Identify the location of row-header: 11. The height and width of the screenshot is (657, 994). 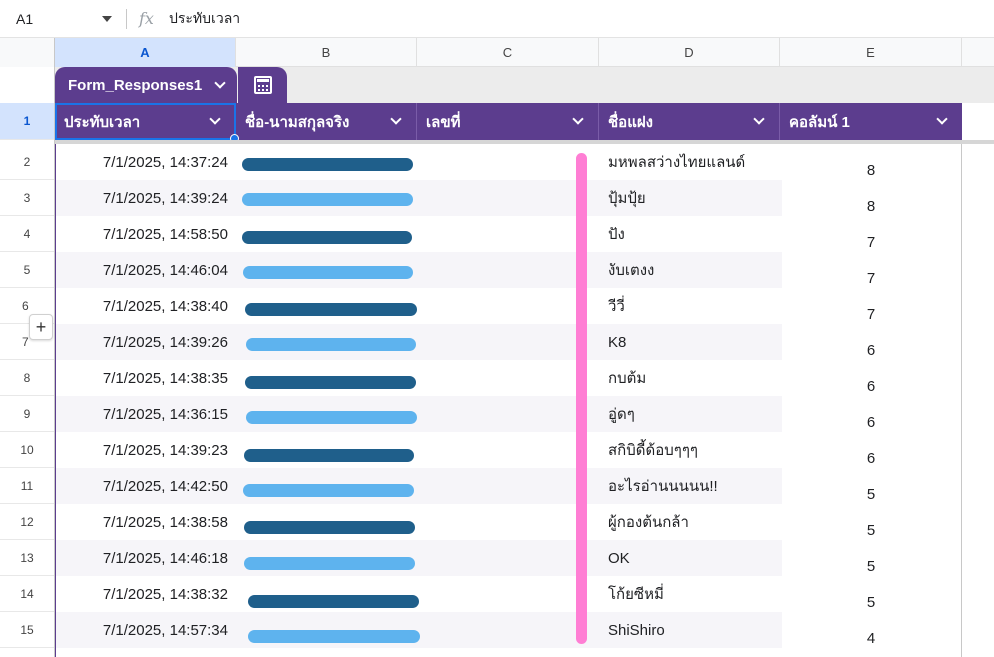
(27, 486).